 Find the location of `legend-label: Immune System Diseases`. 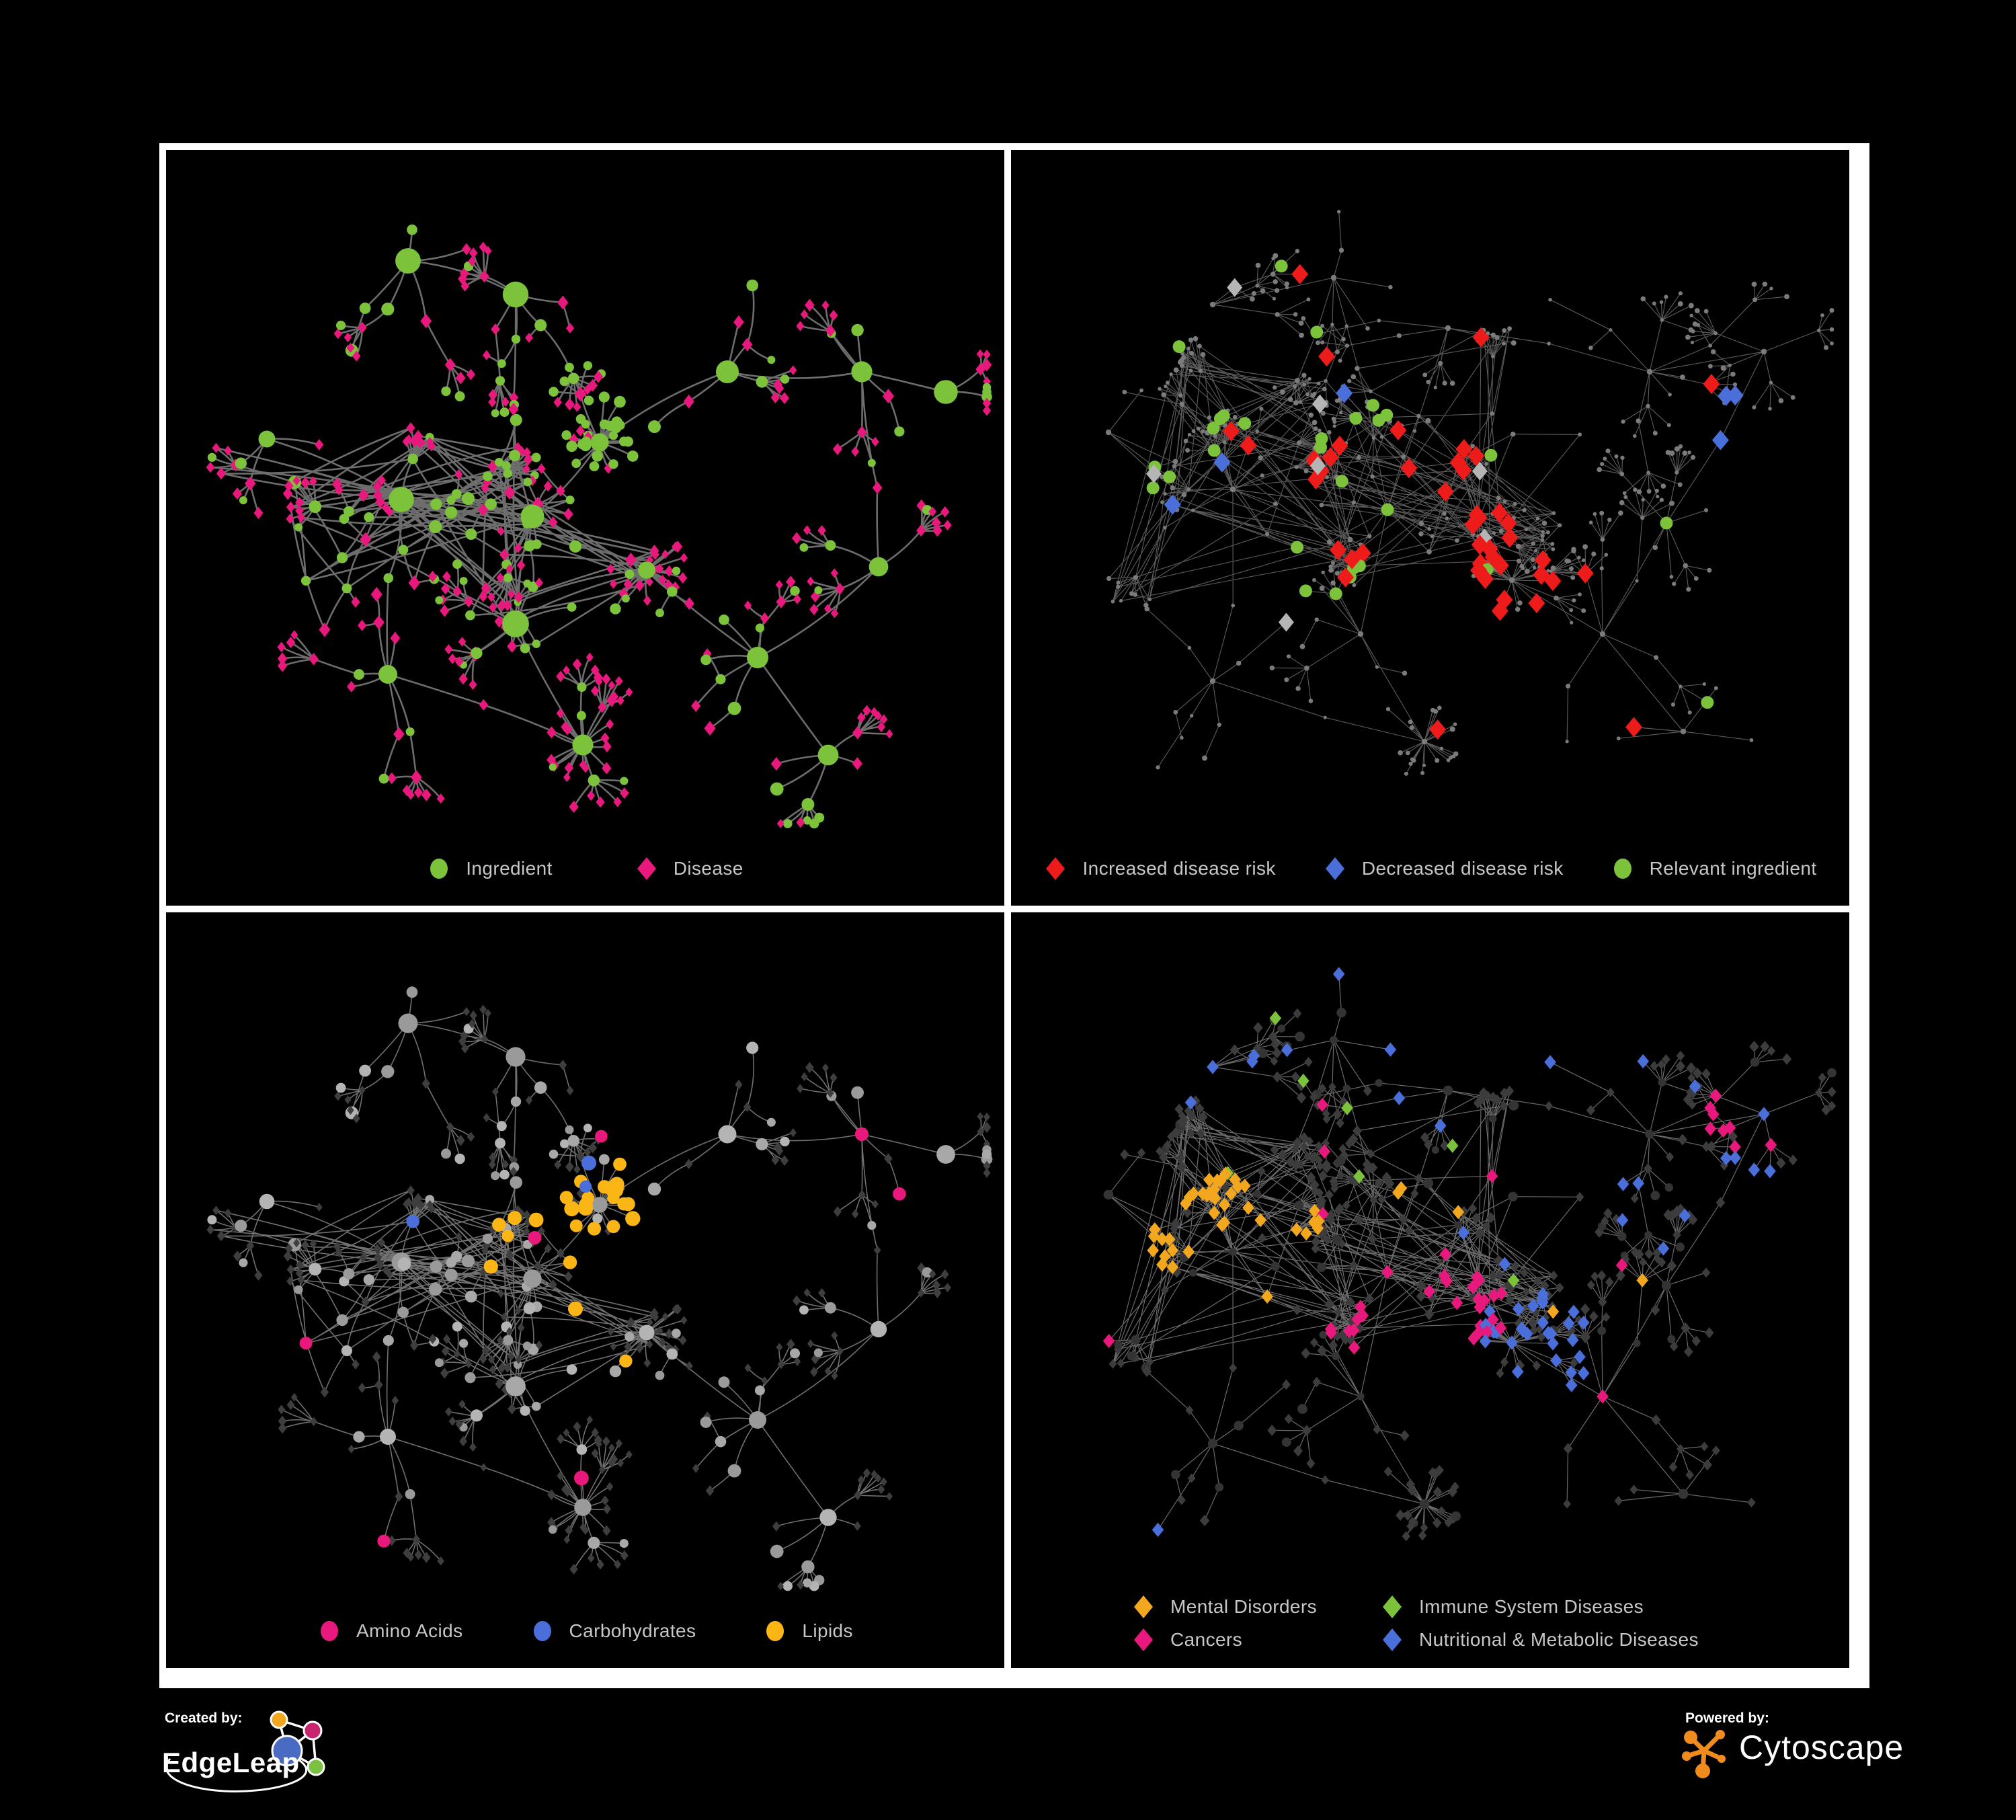

legend-label: Immune System Diseases is located at coordinates (1531, 1606).